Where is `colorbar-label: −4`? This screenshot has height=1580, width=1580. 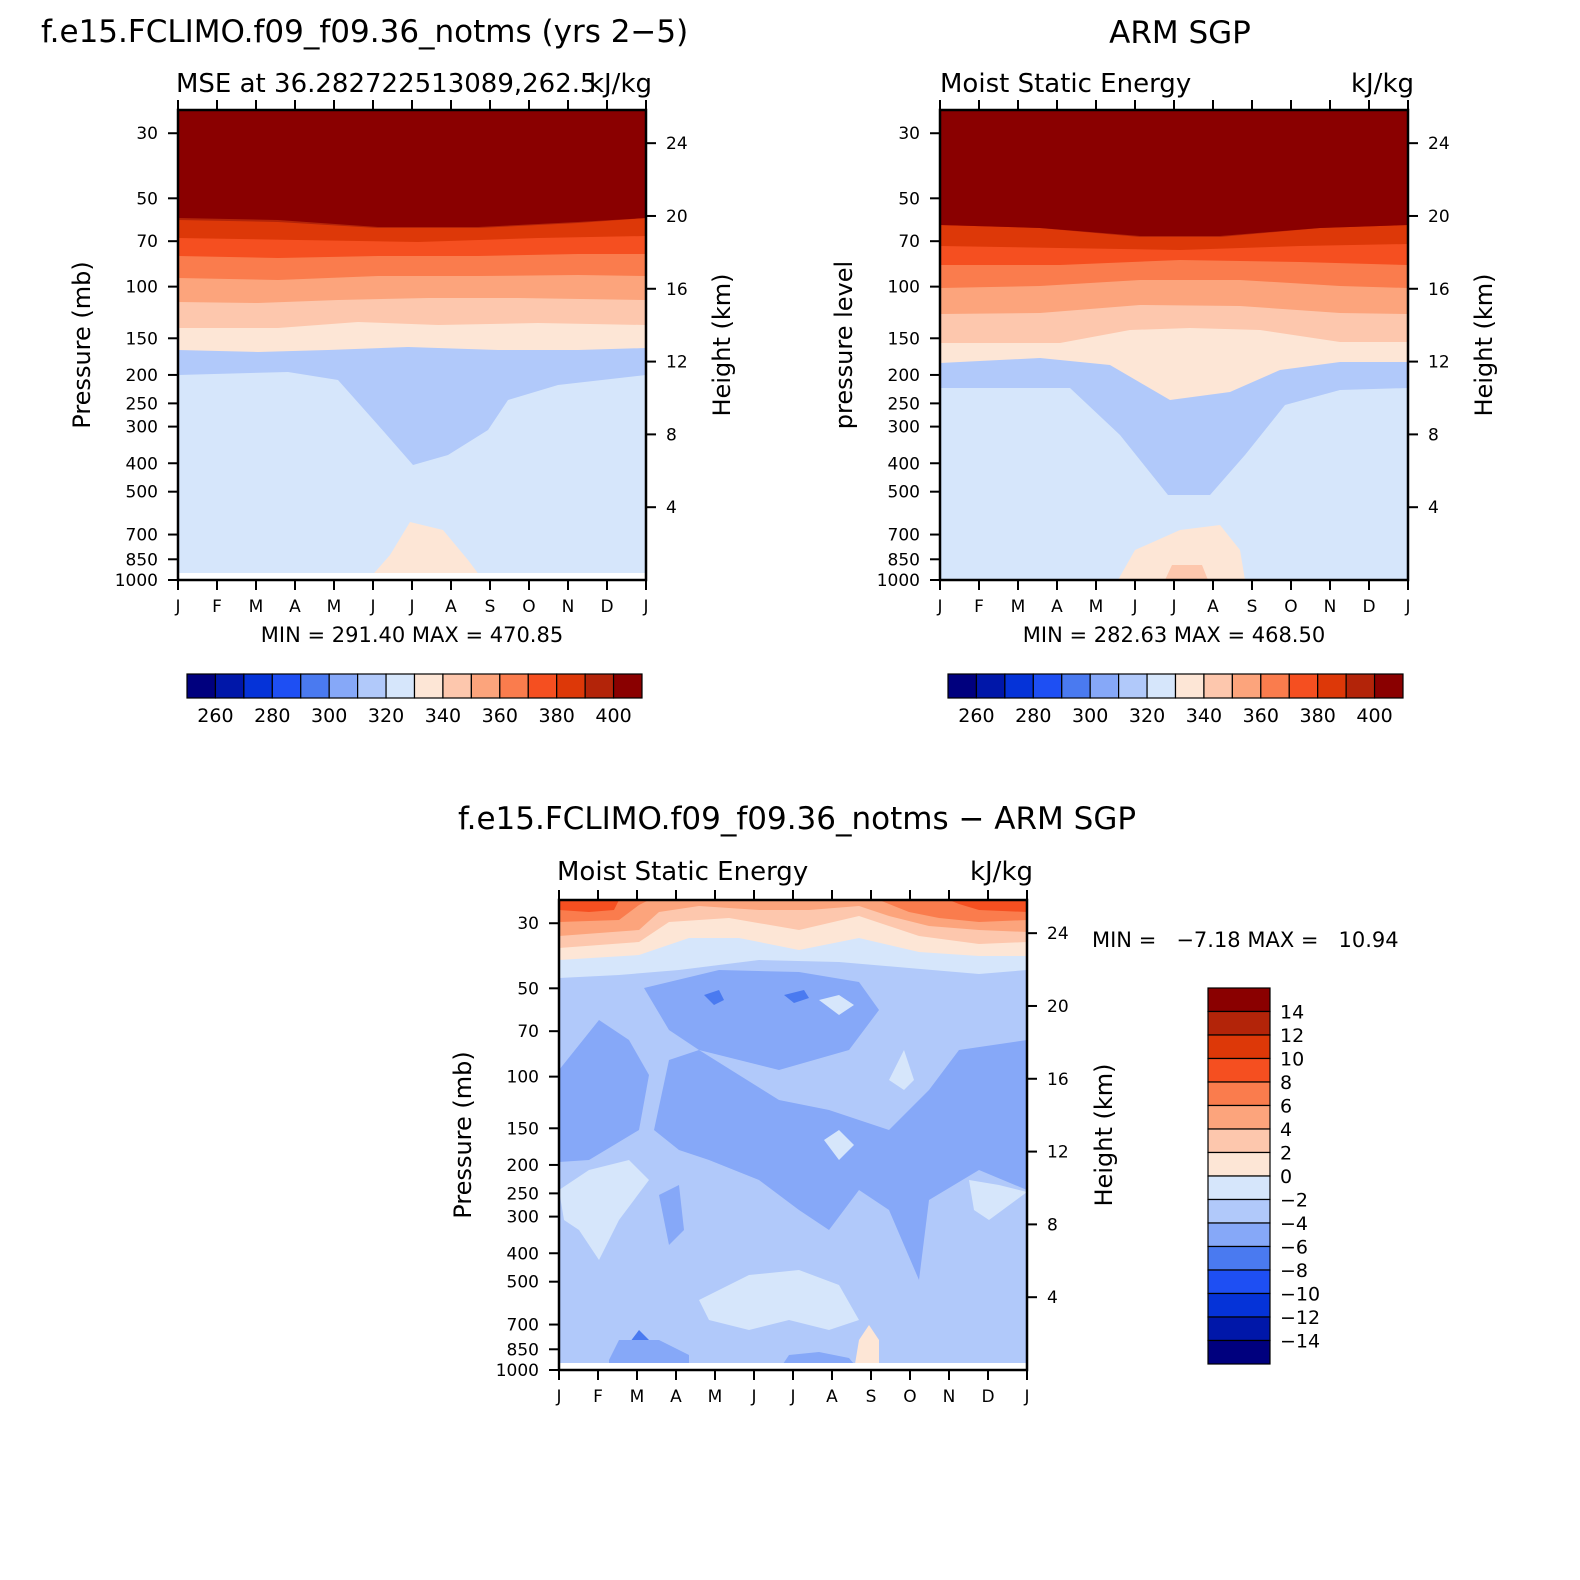 colorbar-label: −4 is located at coordinates (1294, 1224).